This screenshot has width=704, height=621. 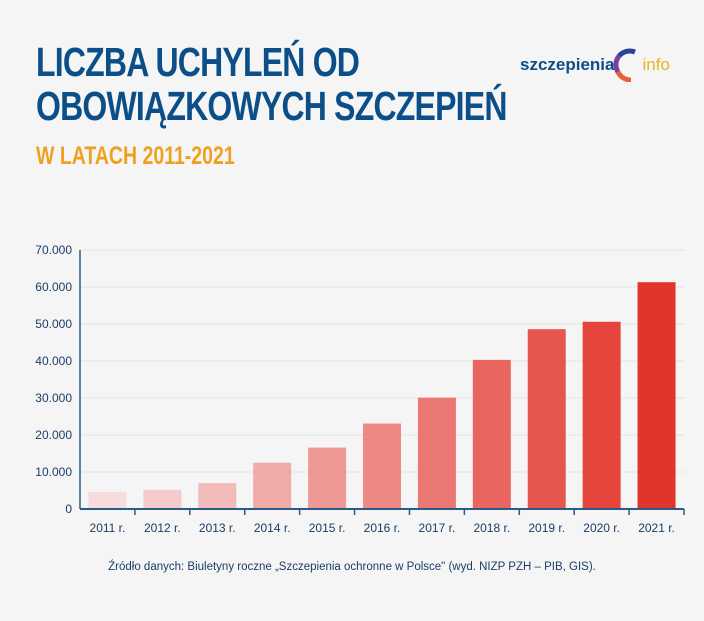 I want to click on x-tick-label: 2018 r., so click(x=491, y=528).